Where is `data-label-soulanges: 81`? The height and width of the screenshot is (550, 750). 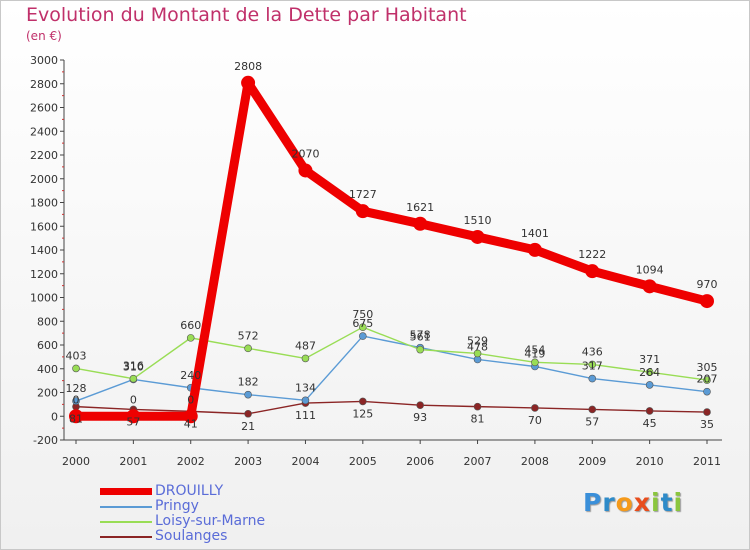
data-label-soulanges: 81 is located at coordinates (76, 419).